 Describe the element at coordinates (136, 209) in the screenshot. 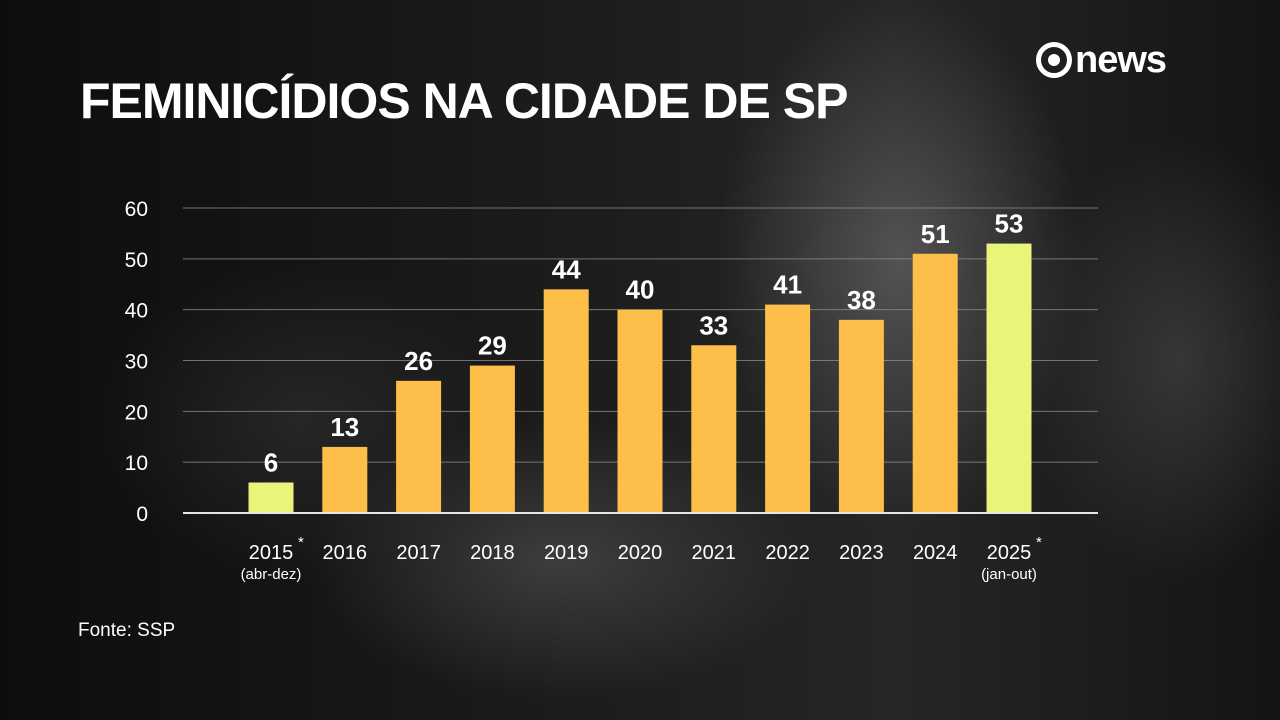

I see `y-tick-label: 60` at that location.